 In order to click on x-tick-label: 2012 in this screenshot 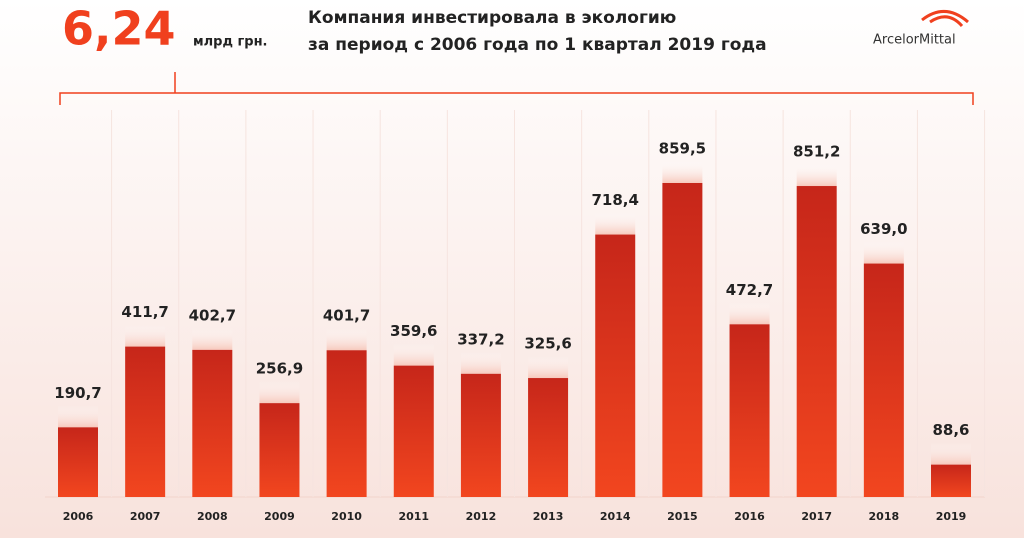, I will do `click(481, 516)`.